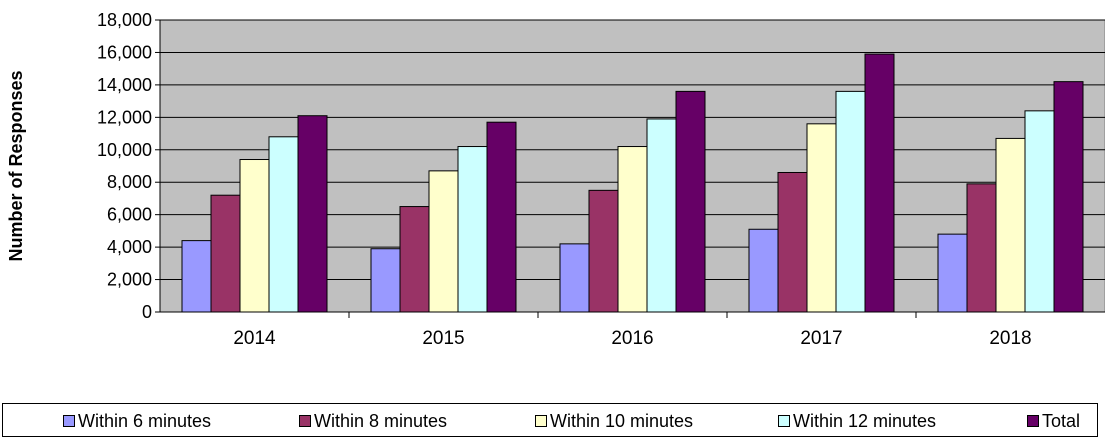 This screenshot has height=440, width=1105. Describe the element at coordinates (124, 117) in the screenshot. I see `y-tick-label: 12,000` at that location.